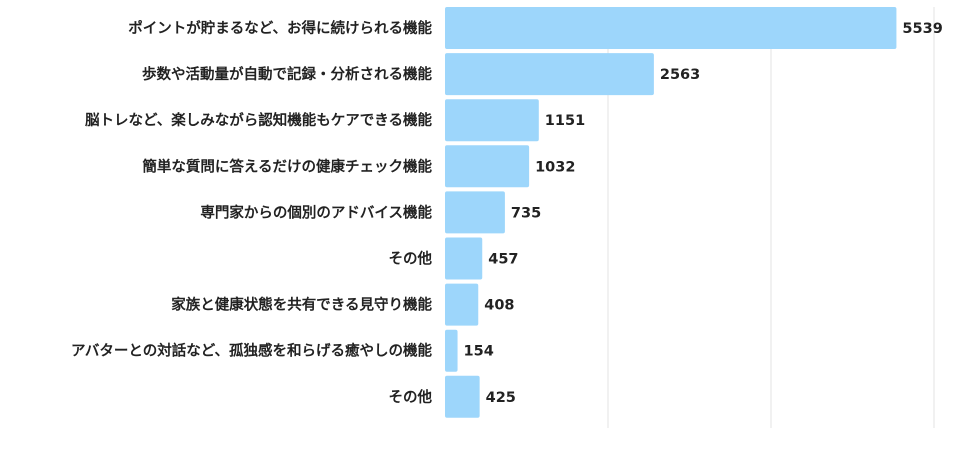 The width and height of the screenshot is (960, 462). I want to click on value-label-2: 2563, so click(680, 75).